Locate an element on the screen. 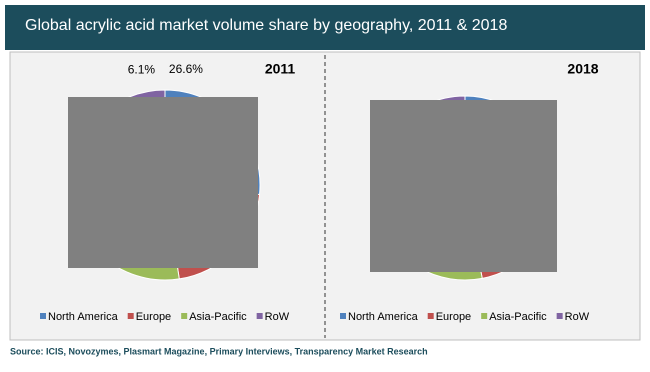  header-band is located at coordinates (325, 27).